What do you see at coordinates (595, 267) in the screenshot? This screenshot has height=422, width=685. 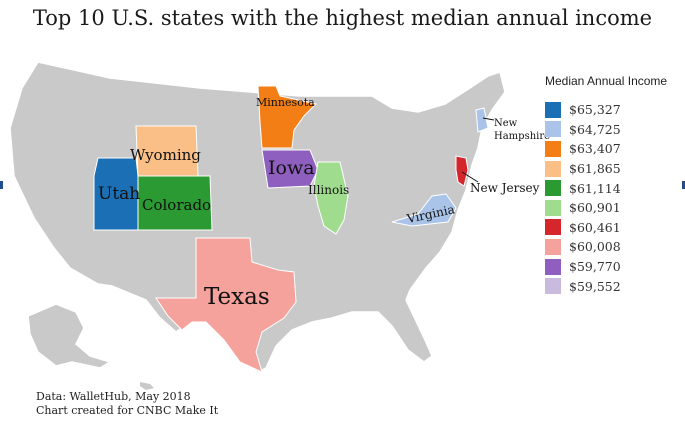 I see `legend-value: $59,770` at bounding box center [595, 267].